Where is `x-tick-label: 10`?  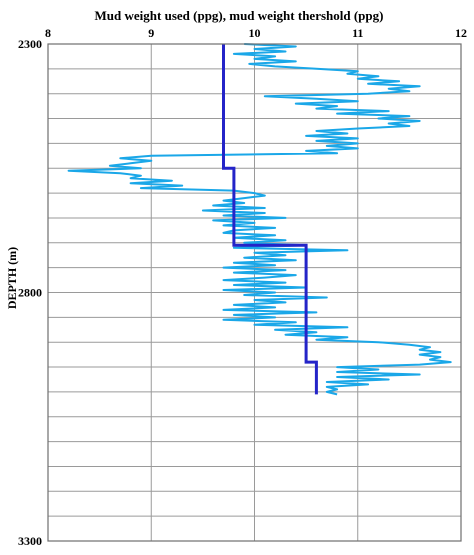 x-tick-label: 10 is located at coordinates (255, 33).